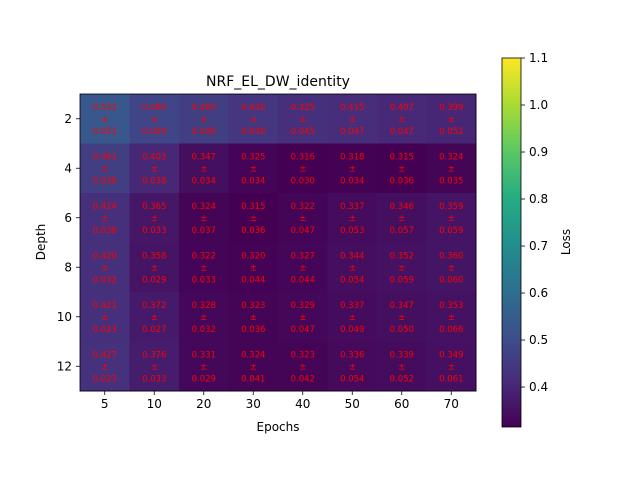  What do you see at coordinates (451, 379) in the screenshot?
I see `cell-error: 0.061` at bounding box center [451, 379].